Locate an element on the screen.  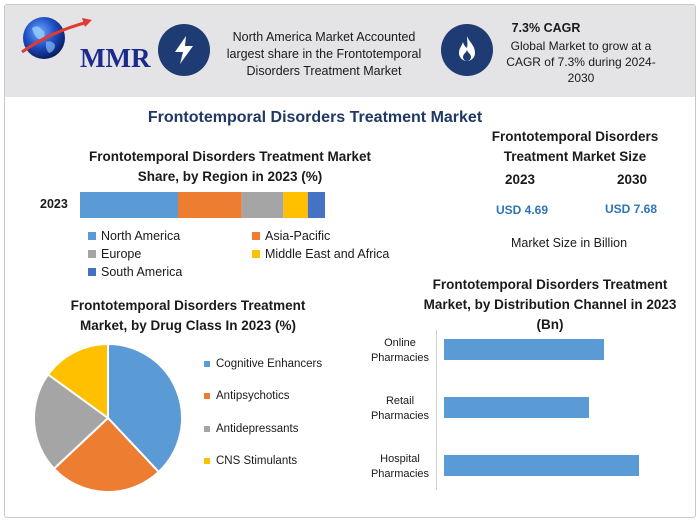
channel-bar-retail-pharmacies is located at coordinates (516, 407).